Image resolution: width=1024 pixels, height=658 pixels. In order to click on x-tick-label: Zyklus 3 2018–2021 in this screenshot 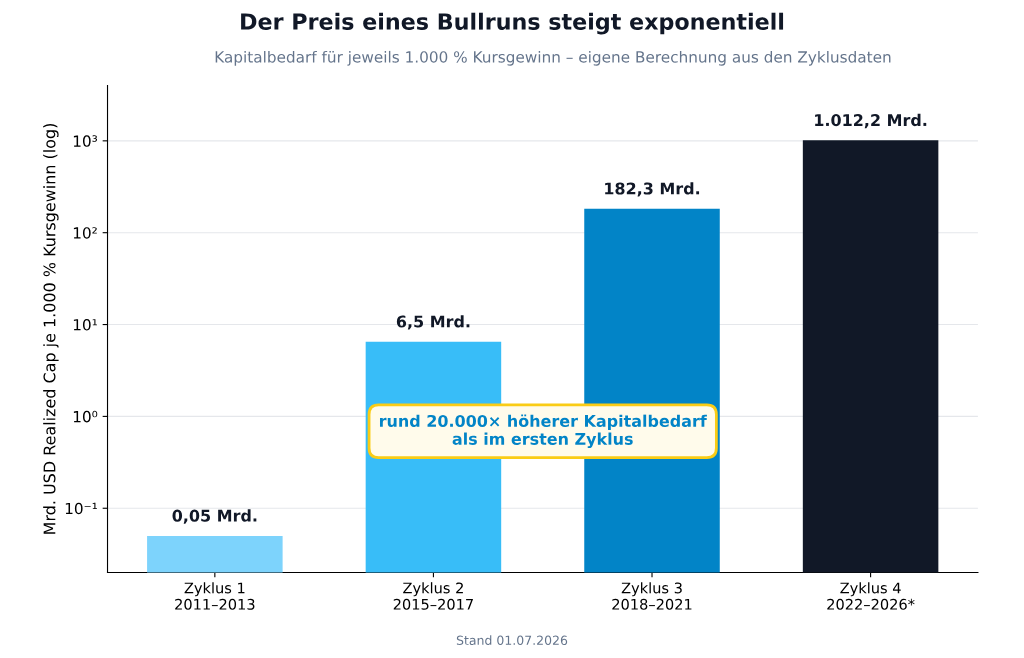, I will do `click(652, 596)`.